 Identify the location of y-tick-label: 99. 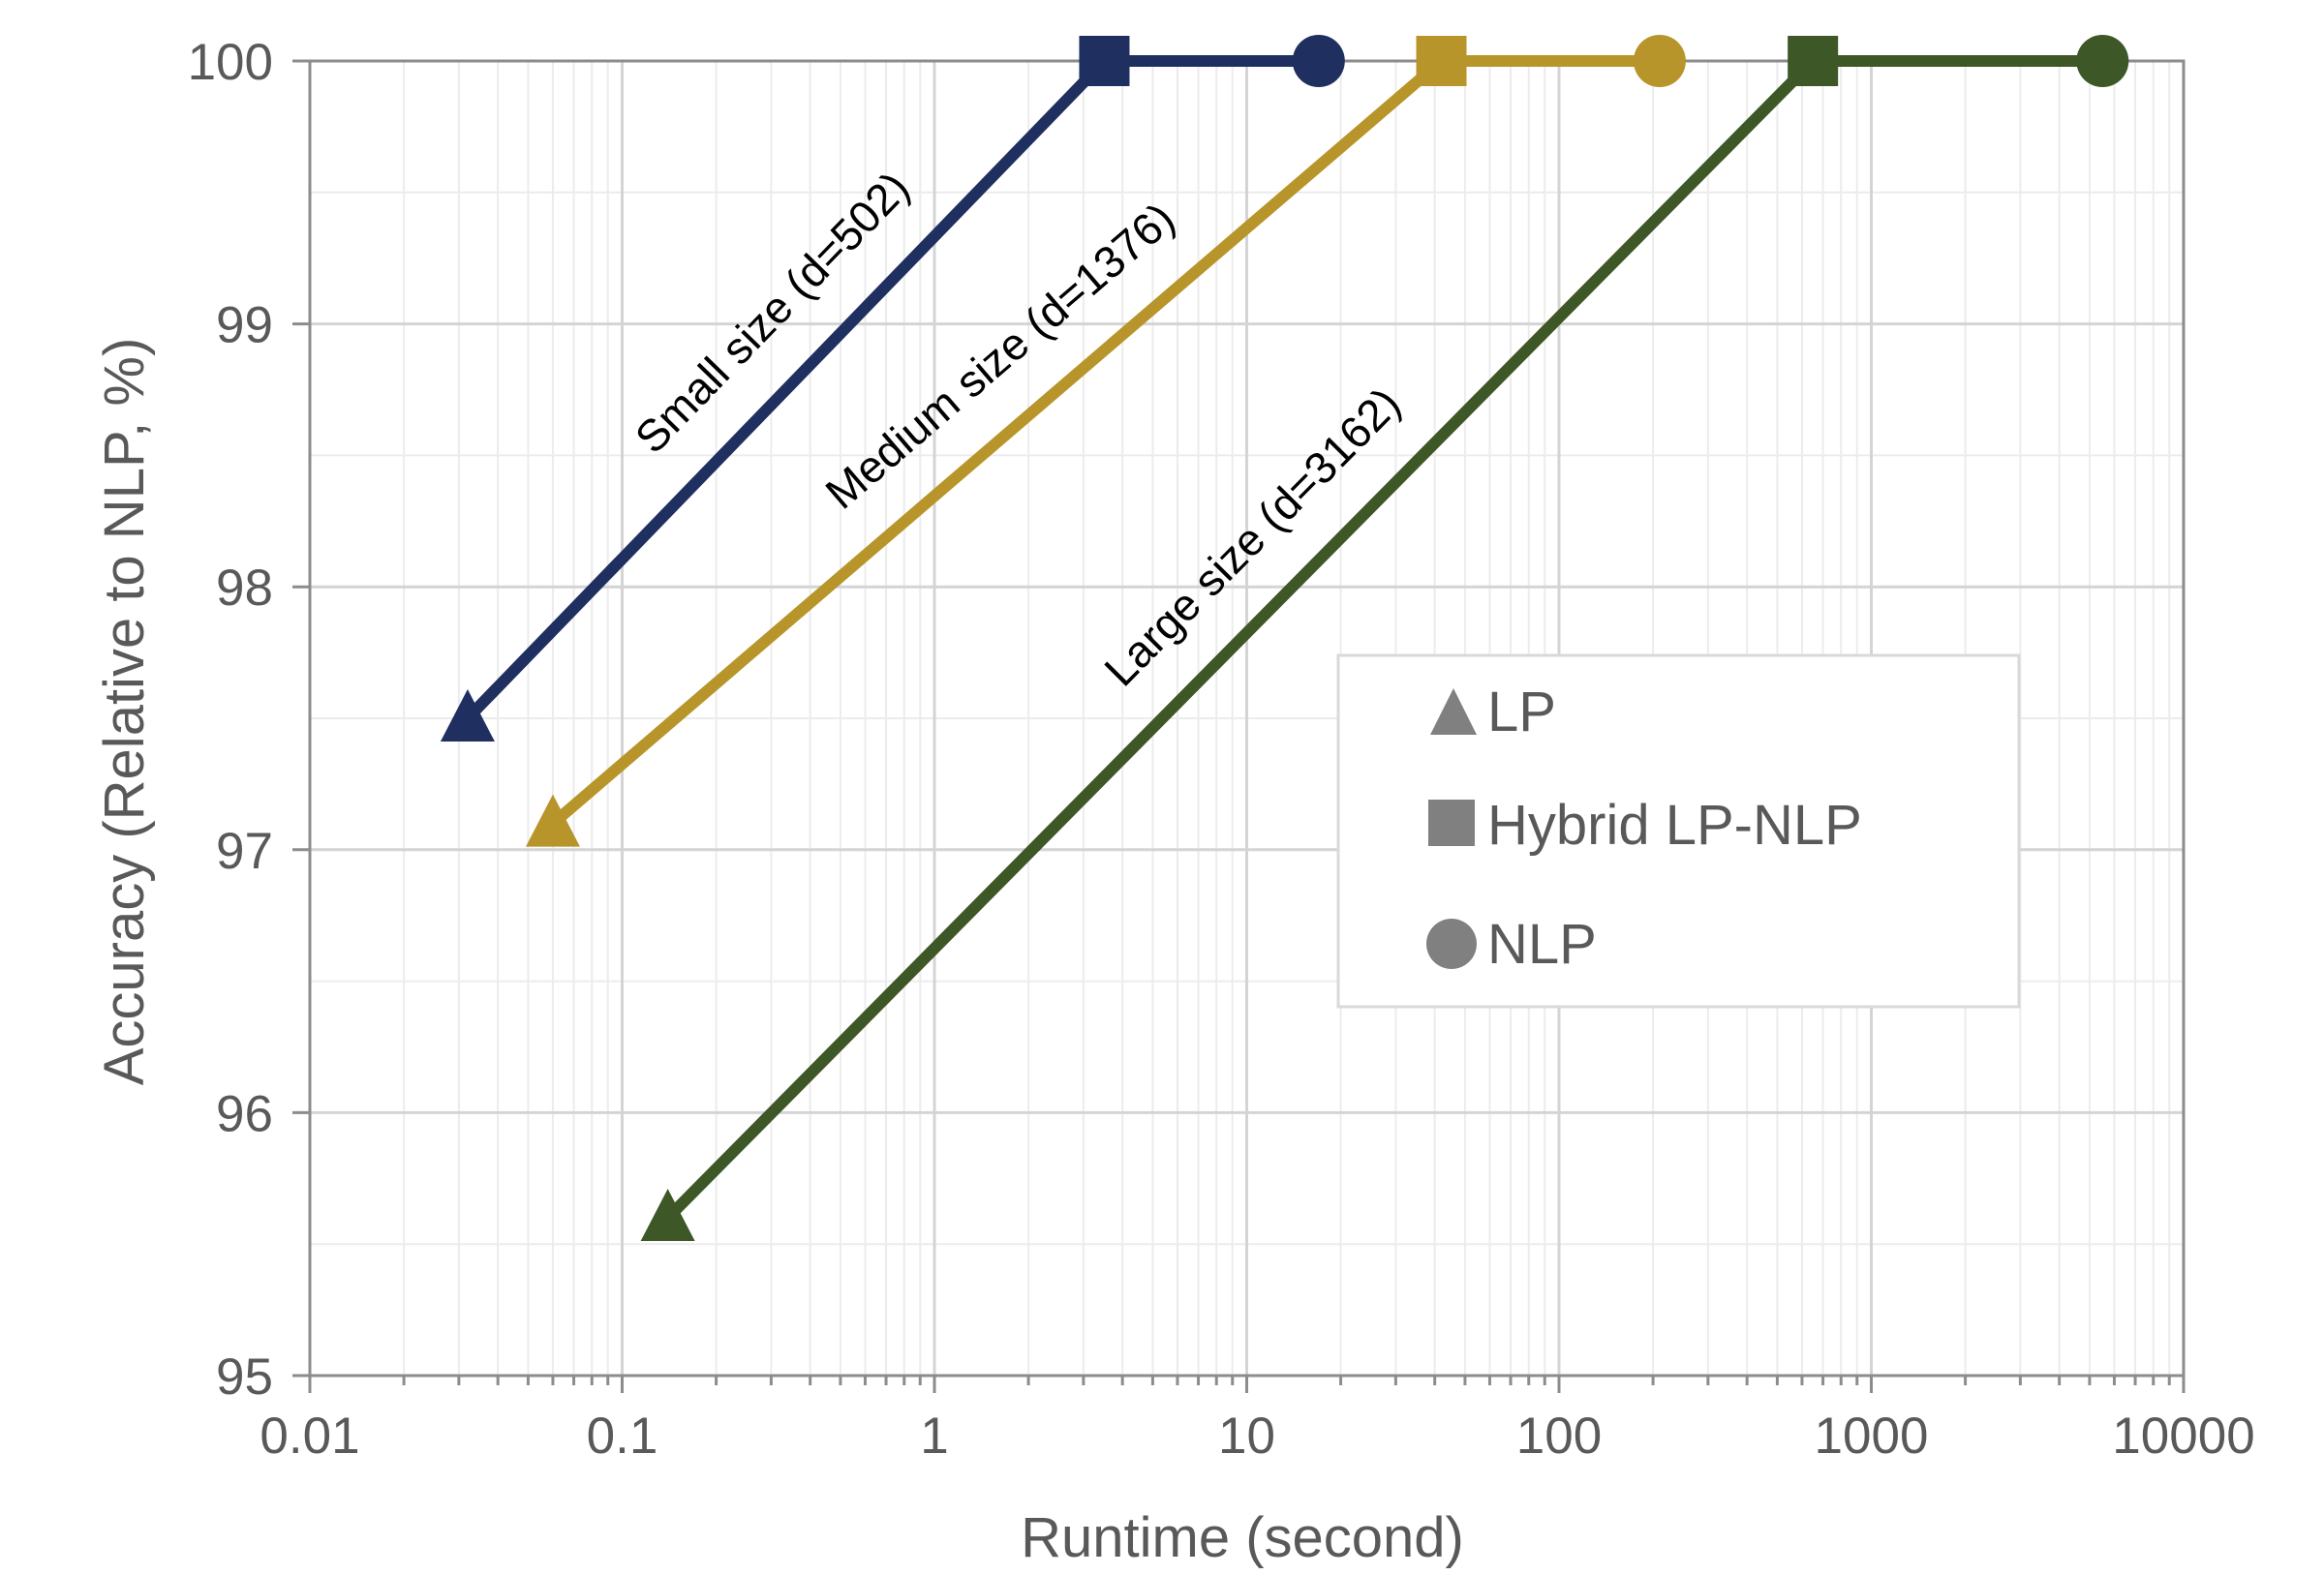
(245, 325).